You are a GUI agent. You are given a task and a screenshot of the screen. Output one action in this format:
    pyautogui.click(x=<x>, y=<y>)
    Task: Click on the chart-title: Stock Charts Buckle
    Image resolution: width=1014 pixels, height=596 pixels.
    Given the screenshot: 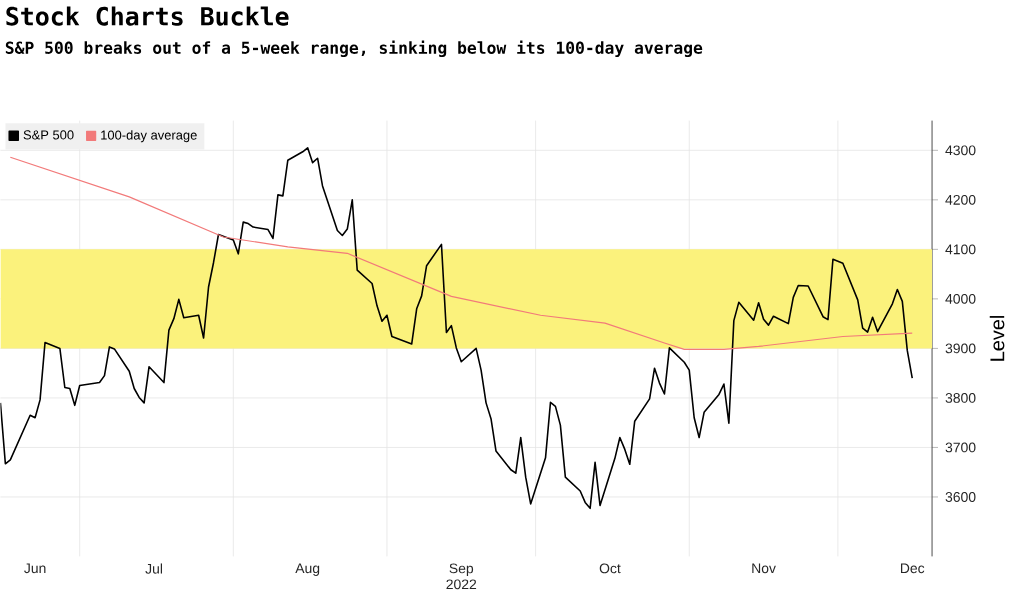 What is the action you would take?
    pyautogui.click(x=147, y=16)
    